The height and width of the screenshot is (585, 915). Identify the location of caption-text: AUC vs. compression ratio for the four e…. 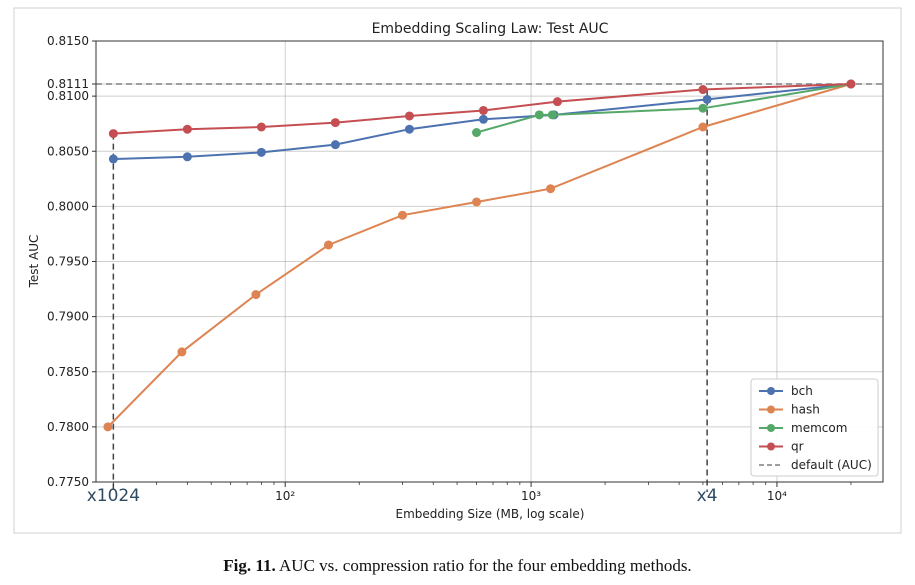
(485, 565).